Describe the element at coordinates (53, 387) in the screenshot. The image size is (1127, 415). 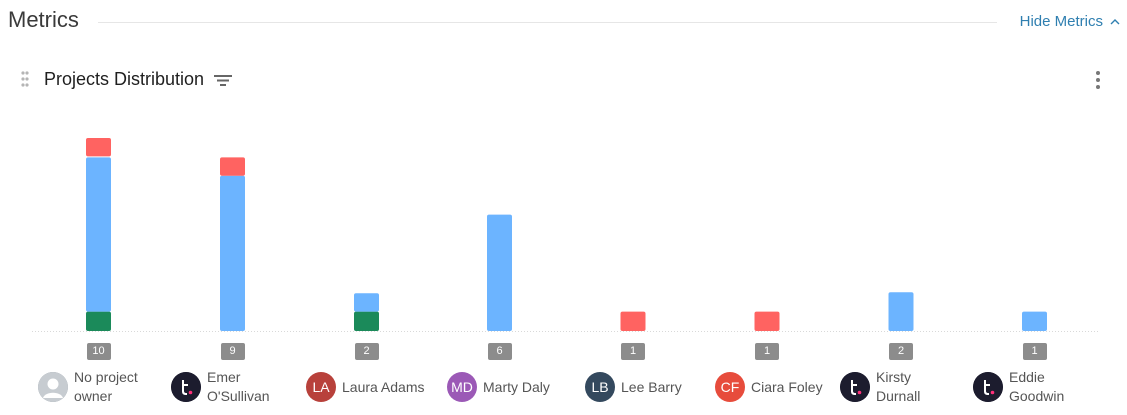
I see `user-placeholder-icon` at that location.